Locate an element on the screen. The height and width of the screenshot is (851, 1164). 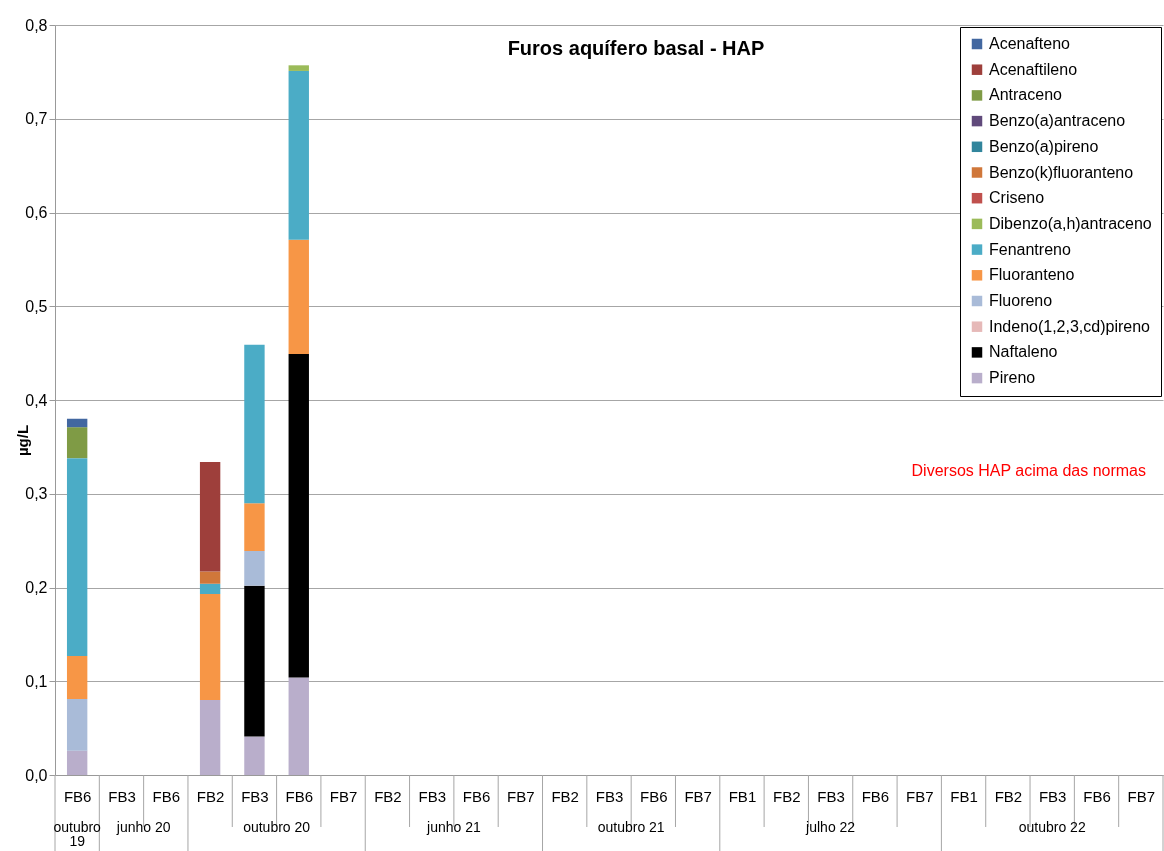
y-tick-label: 0,3 is located at coordinates (36, 494).